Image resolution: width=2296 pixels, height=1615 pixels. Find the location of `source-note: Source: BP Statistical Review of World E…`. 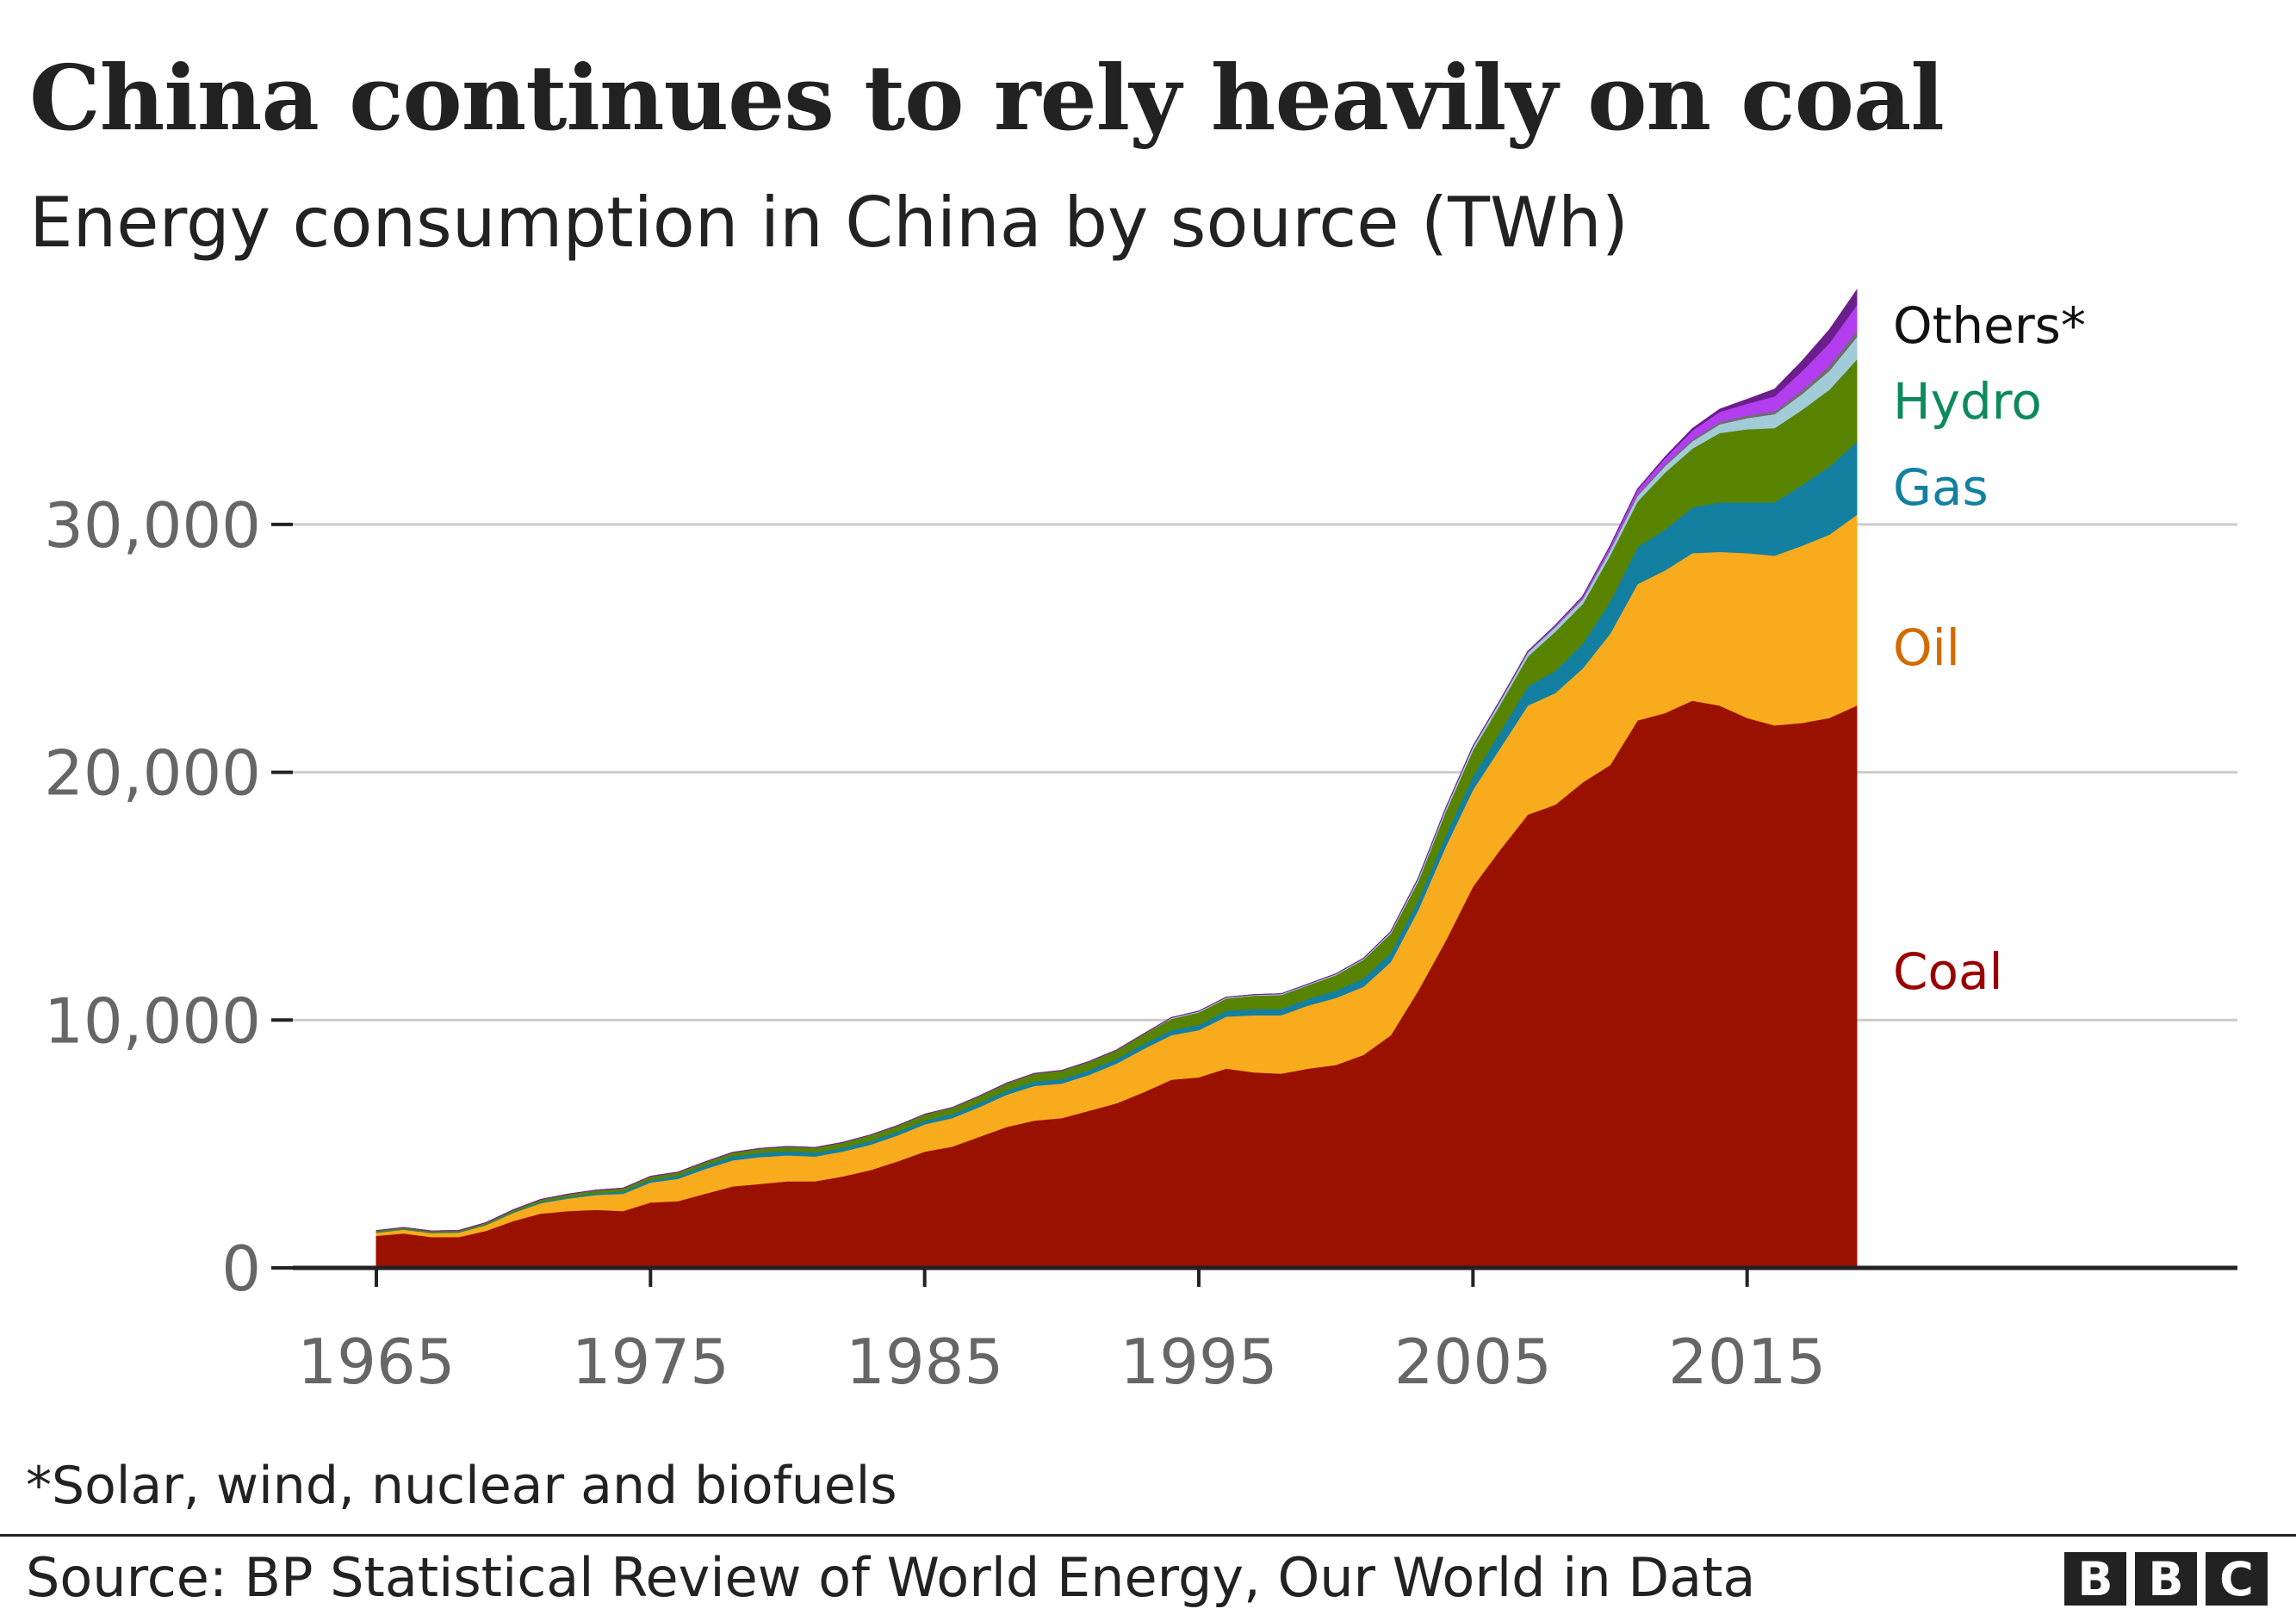

source-note: Source: BP Statistical Review of World E… is located at coordinates (891, 1577).